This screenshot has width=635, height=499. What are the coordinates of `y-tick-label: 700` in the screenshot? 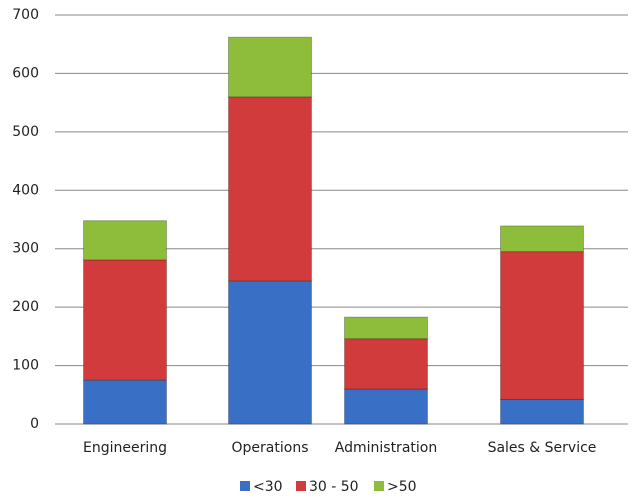 It's located at (25, 15).